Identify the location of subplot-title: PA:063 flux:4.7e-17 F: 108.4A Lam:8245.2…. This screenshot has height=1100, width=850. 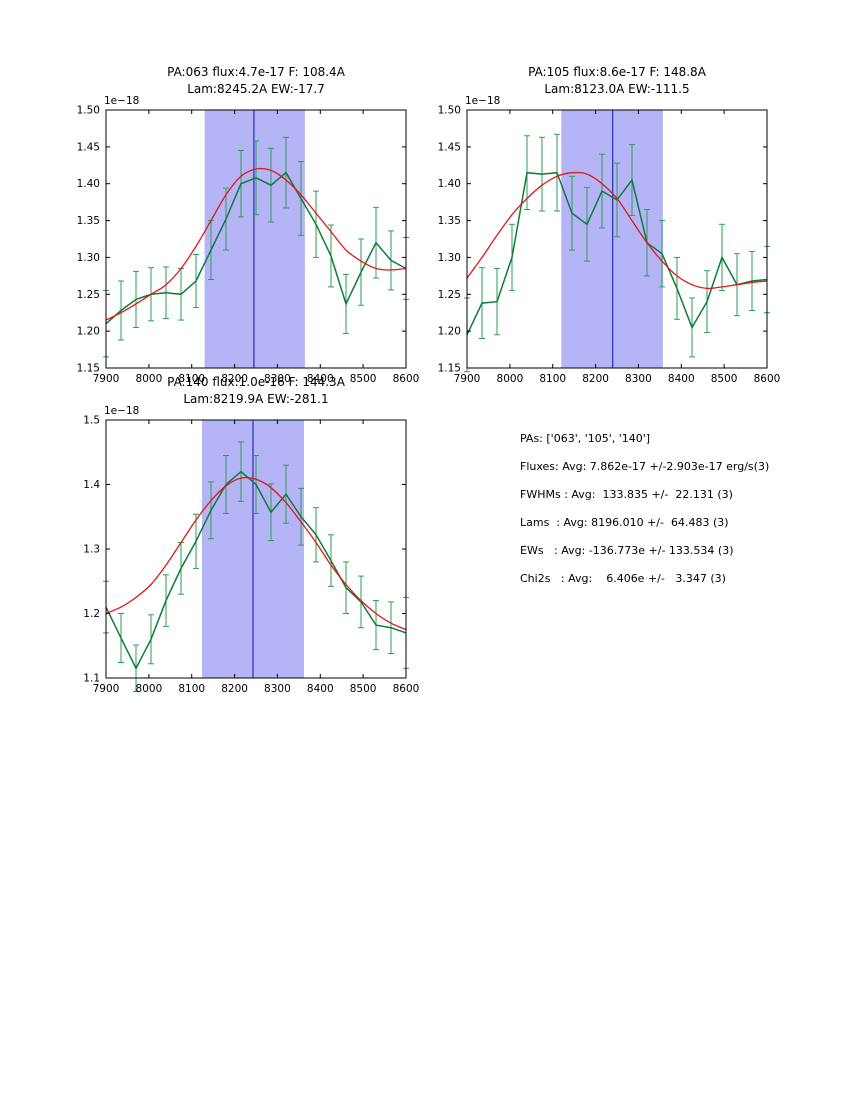
(256, 81).